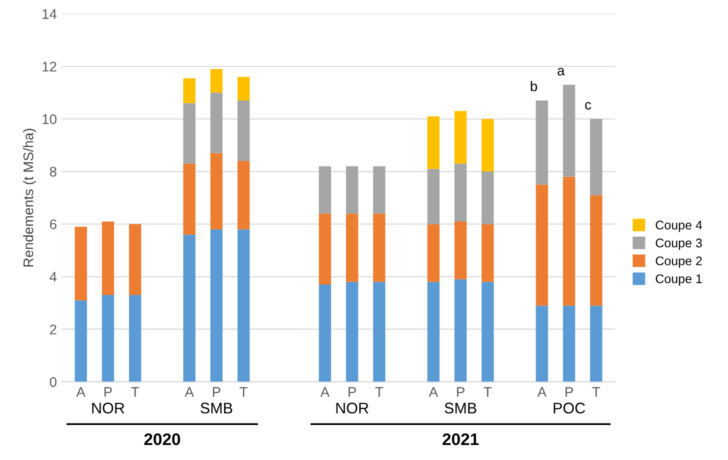 The image size is (728, 460). Describe the element at coordinates (679, 280) in the screenshot. I see `legend-label: Coupe 1` at that location.